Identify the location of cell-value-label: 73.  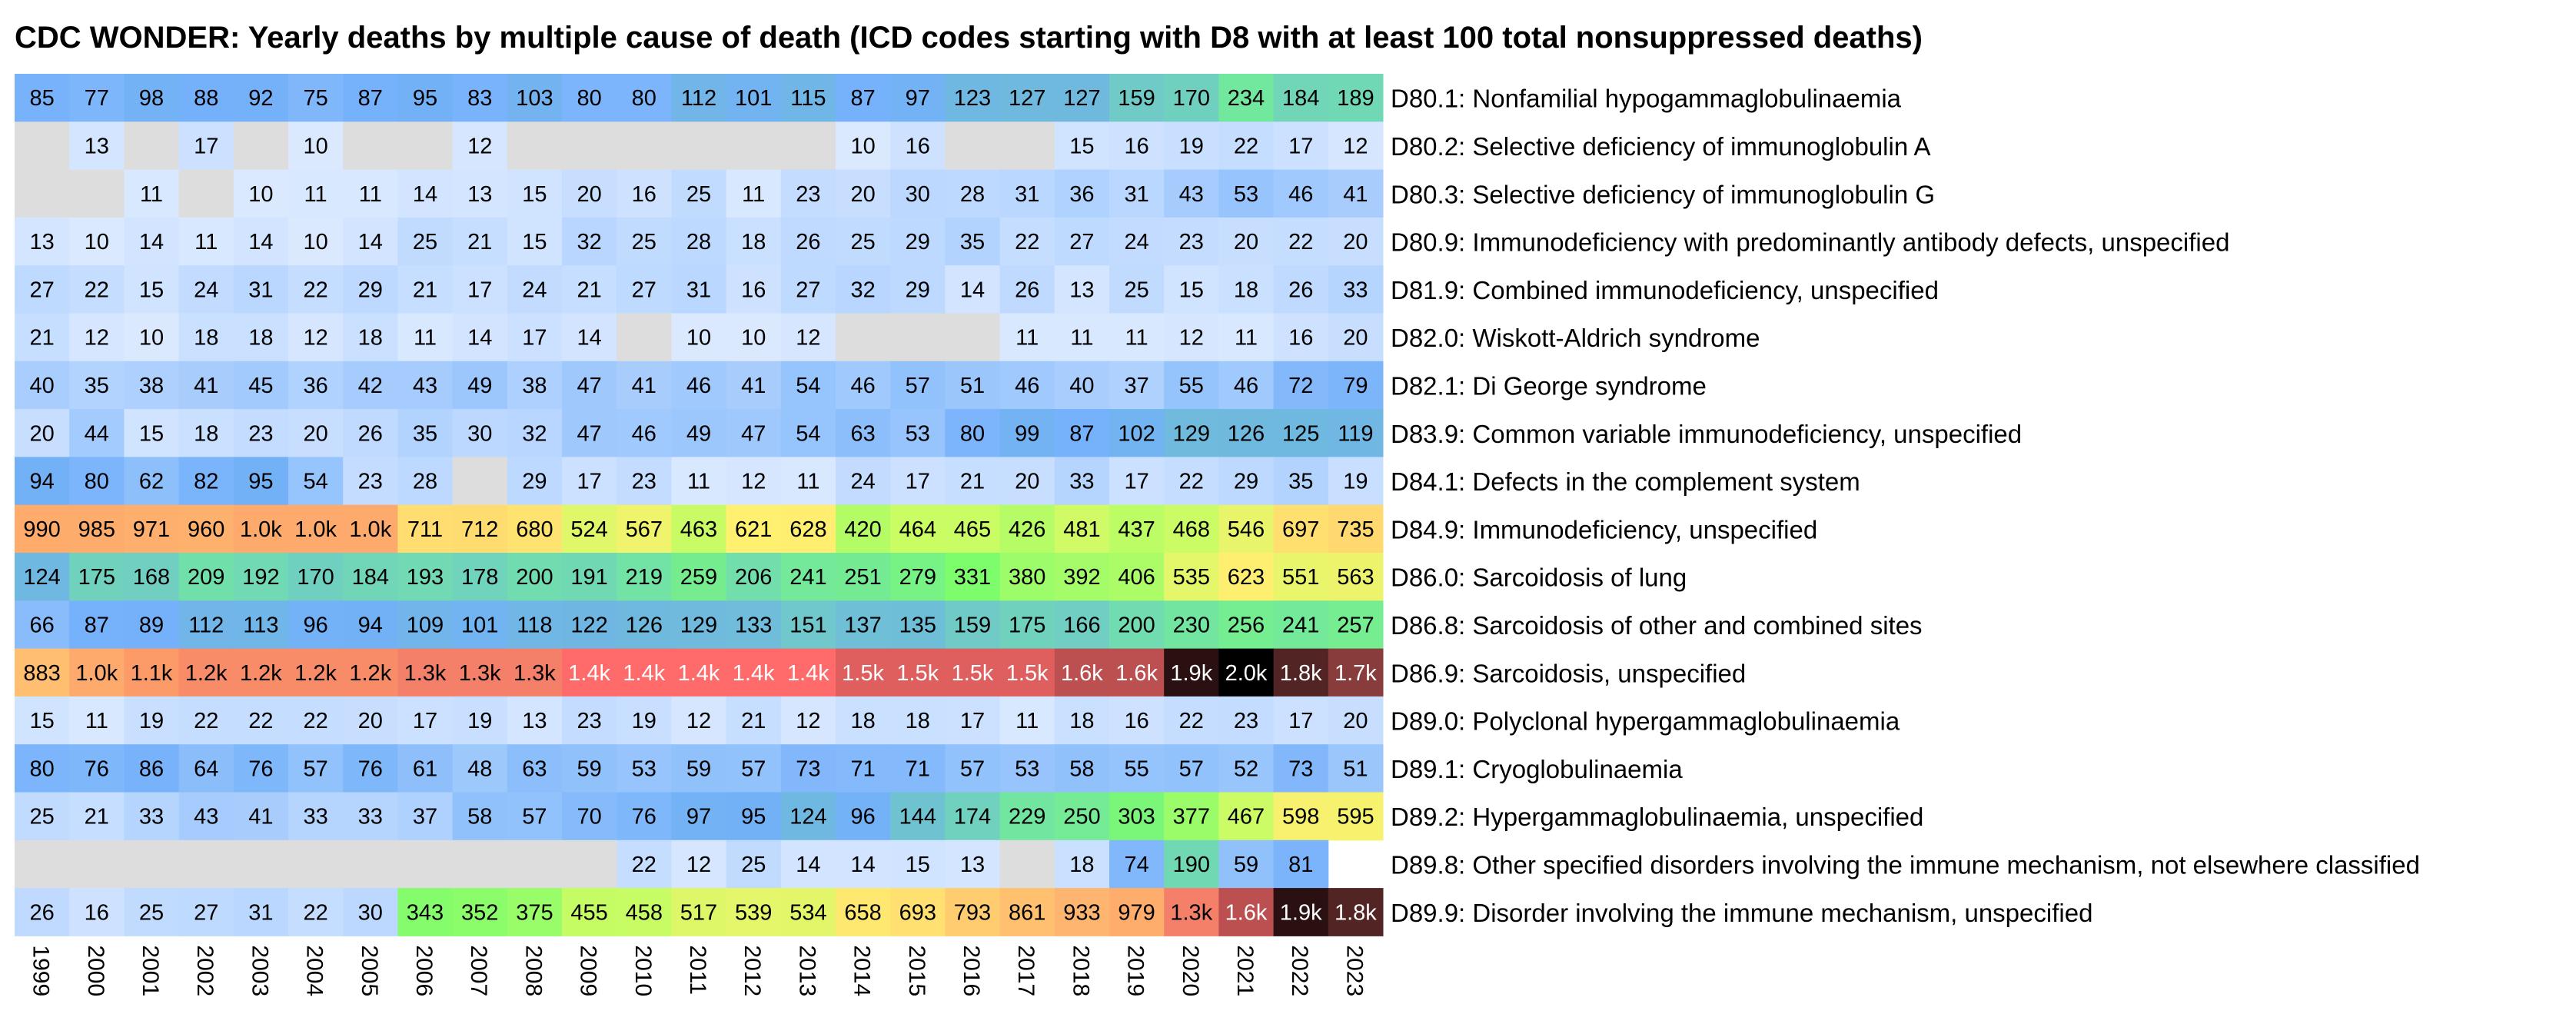
(808, 768).